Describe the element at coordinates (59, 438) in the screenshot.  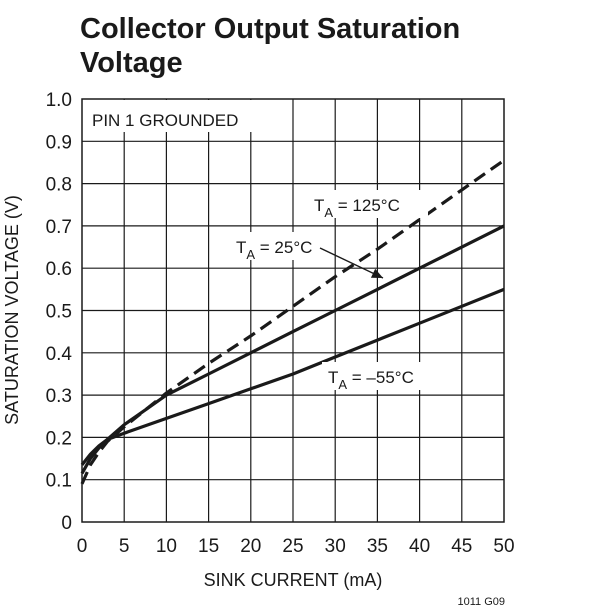
I see `y-tick-label: 0.2` at that location.